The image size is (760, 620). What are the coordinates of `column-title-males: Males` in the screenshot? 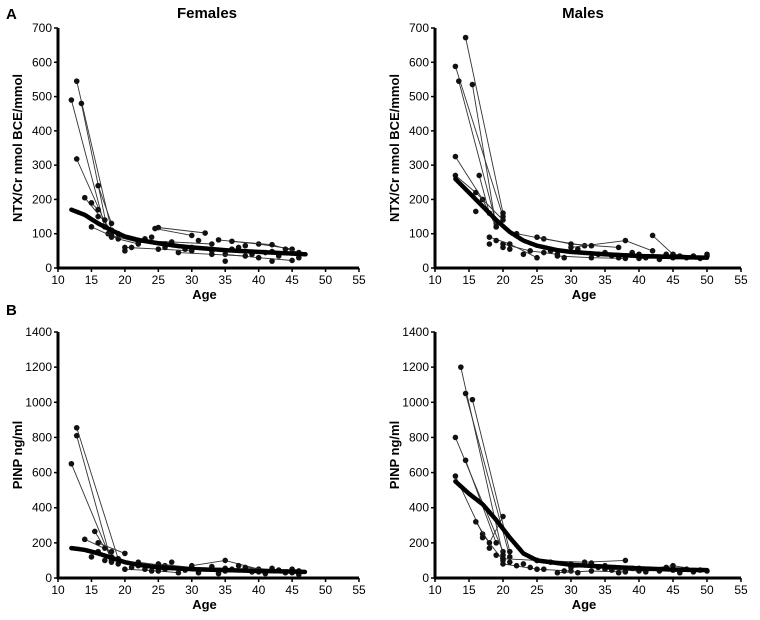 It's located at (583, 13).